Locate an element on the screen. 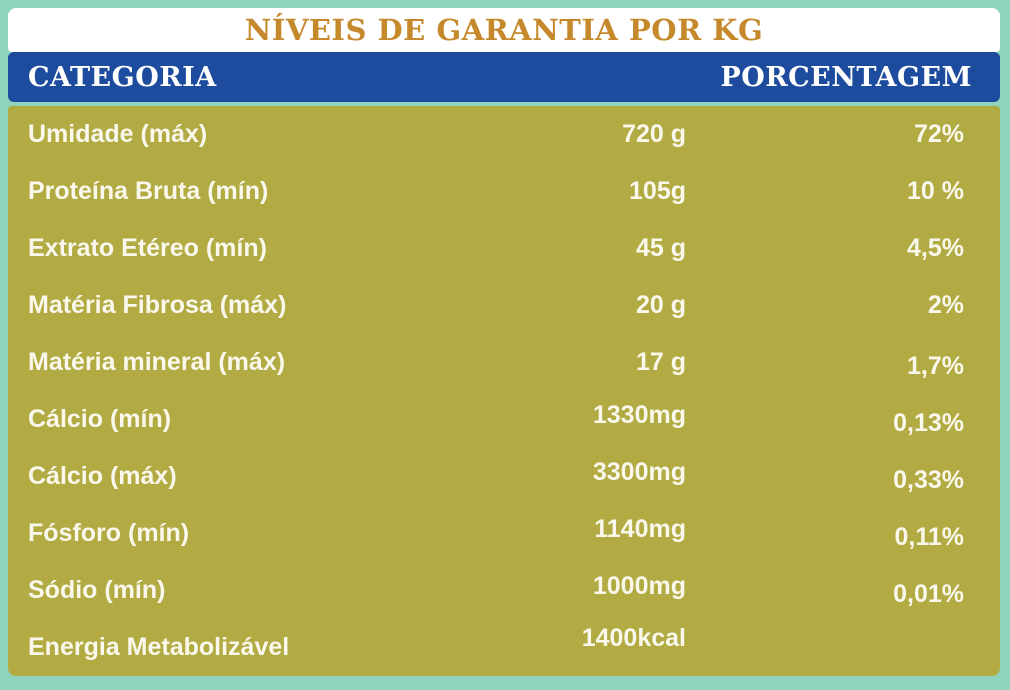 The image size is (1010, 690). table-row: Fósforo (mín) 1140mg 0,11% is located at coordinates (504, 533).